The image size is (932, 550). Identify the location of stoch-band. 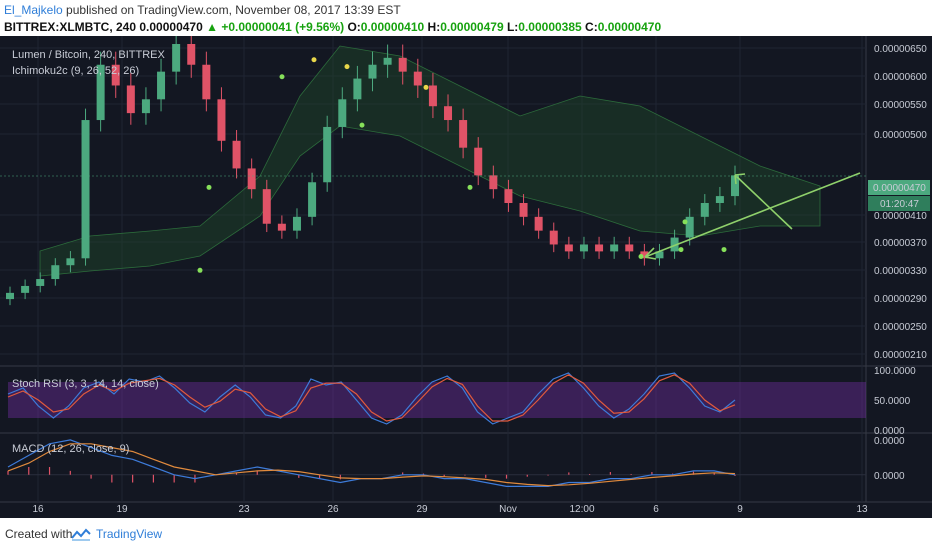
(437, 400).